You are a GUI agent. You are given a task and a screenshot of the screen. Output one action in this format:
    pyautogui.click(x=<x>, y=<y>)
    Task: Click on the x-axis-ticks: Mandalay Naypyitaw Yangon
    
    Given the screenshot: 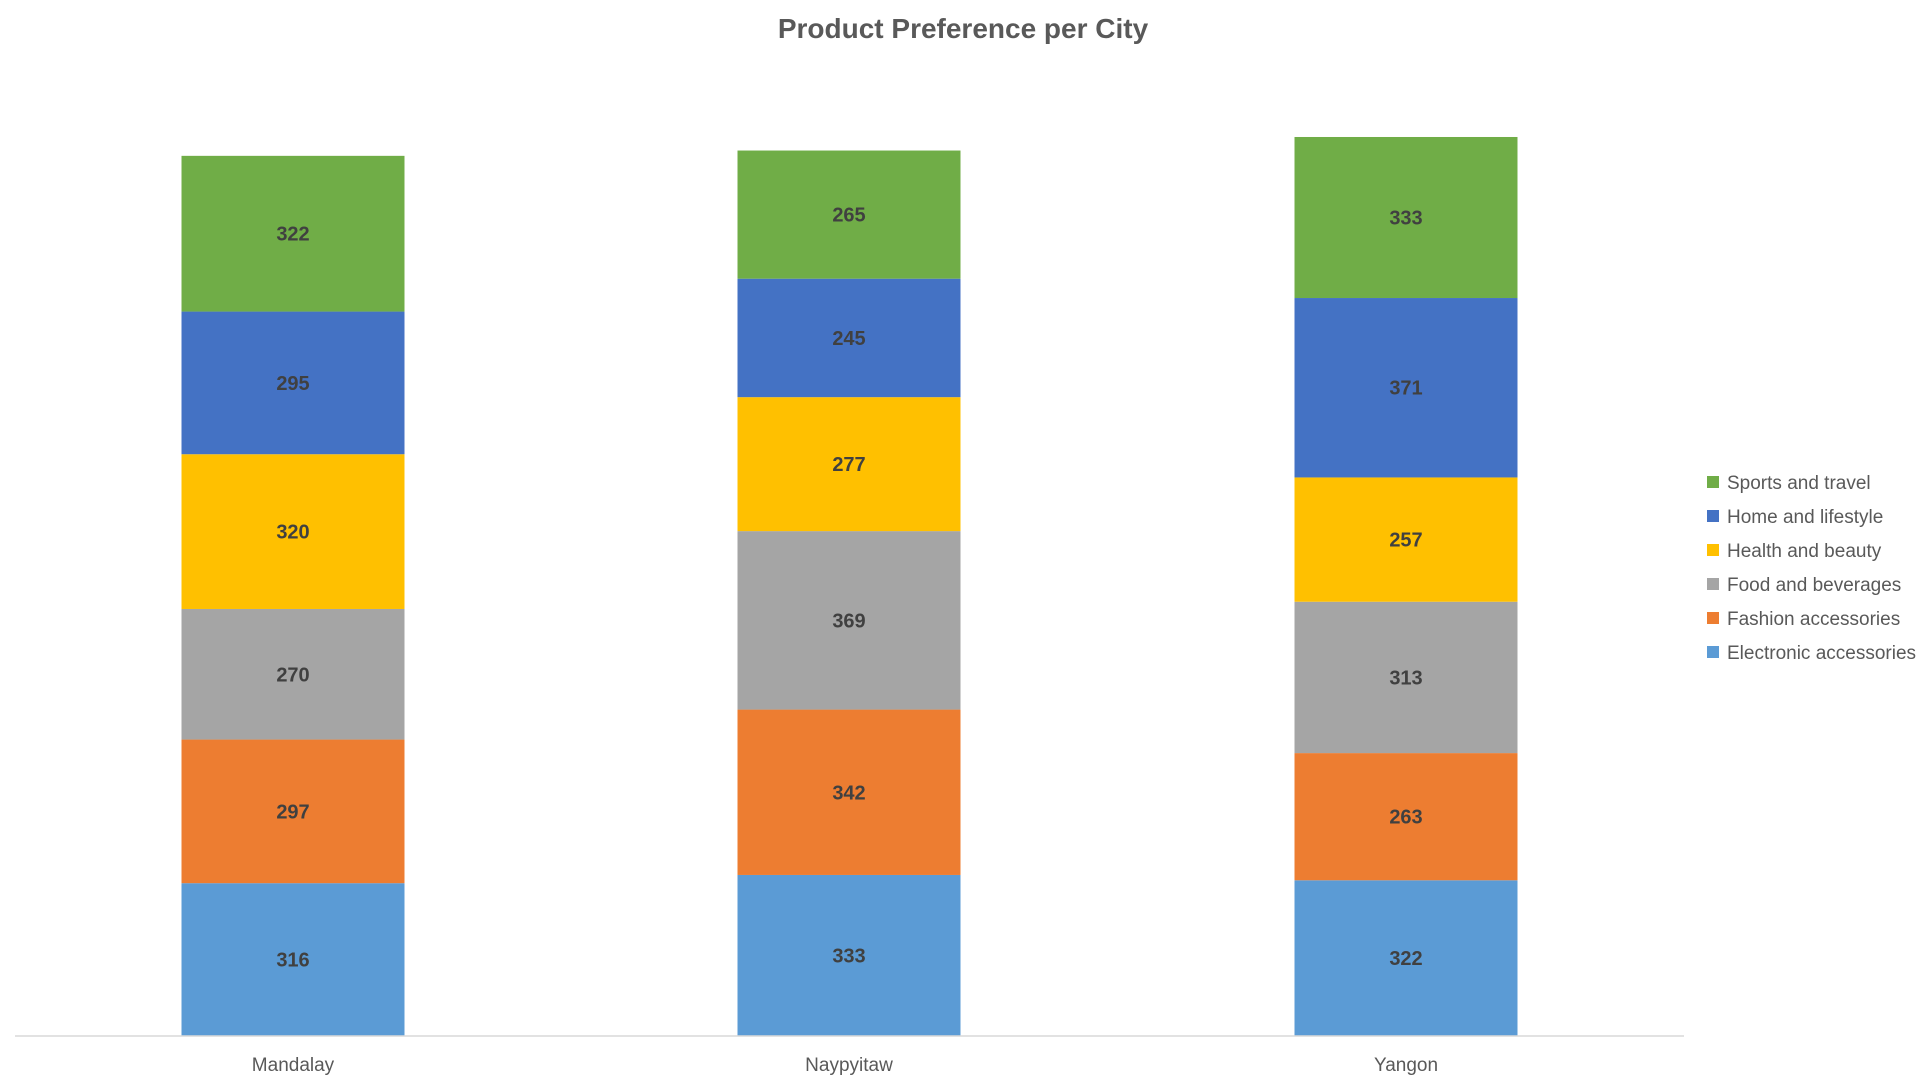 What is the action you would take?
    pyautogui.click(x=845, y=1065)
    